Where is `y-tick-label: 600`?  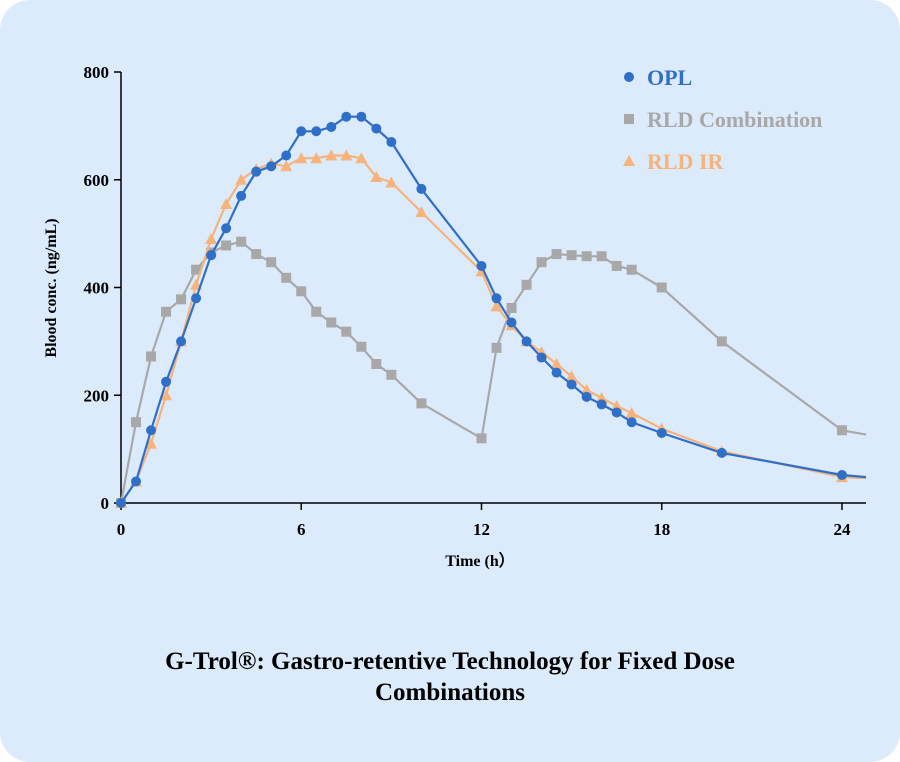 y-tick-label: 600 is located at coordinates (97, 180).